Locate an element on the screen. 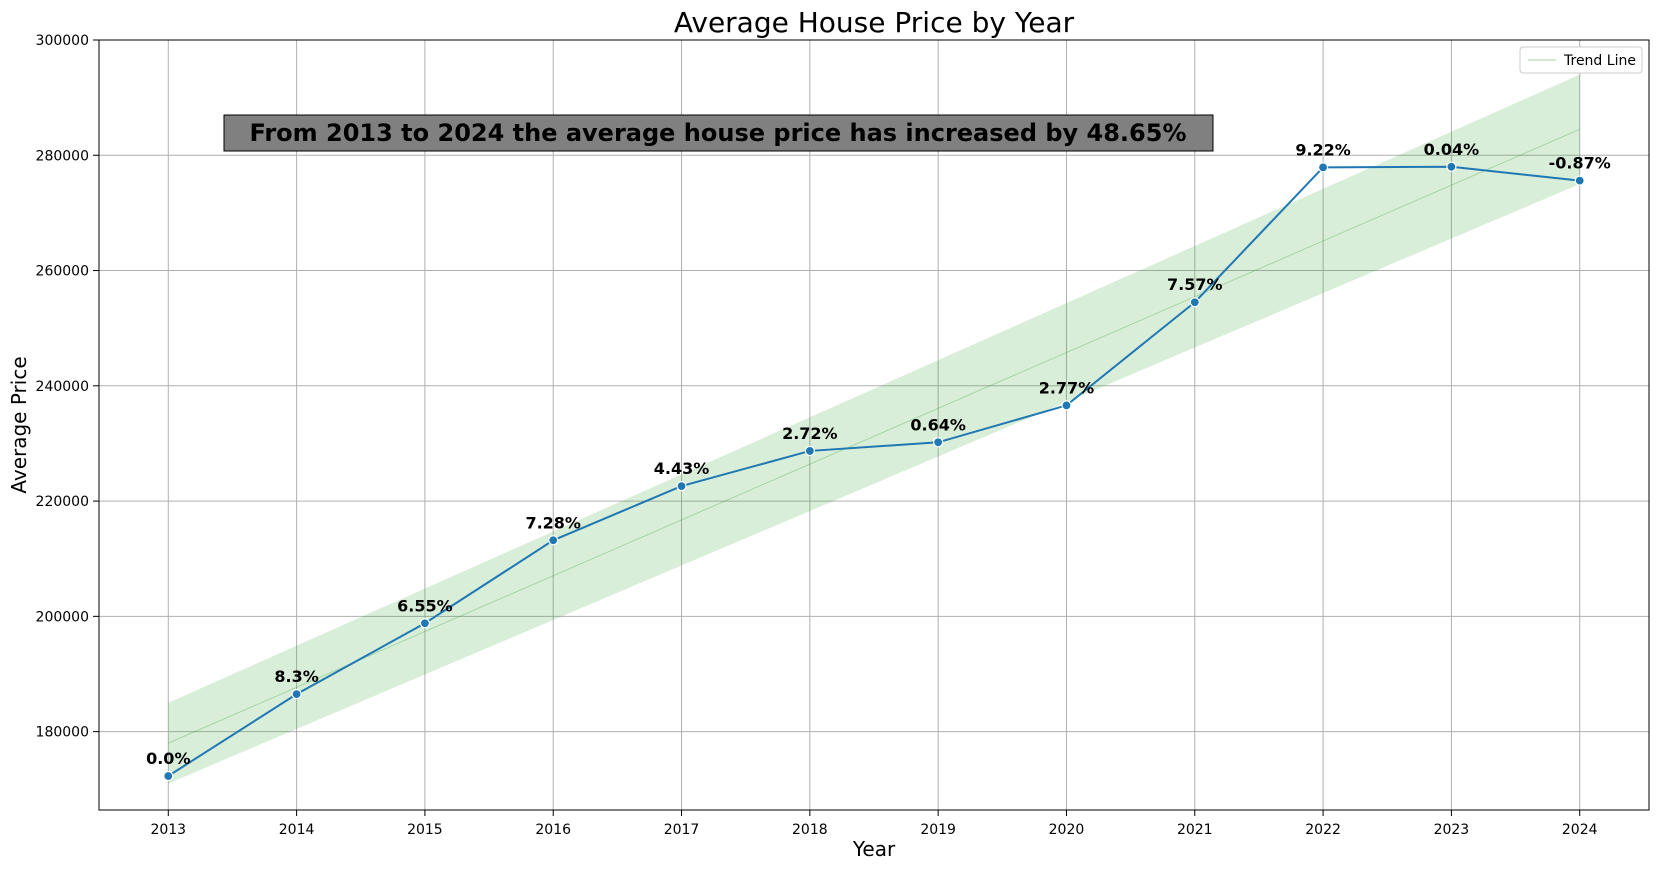  x-tick-label: 2015 is located at coordinates (425, 830).